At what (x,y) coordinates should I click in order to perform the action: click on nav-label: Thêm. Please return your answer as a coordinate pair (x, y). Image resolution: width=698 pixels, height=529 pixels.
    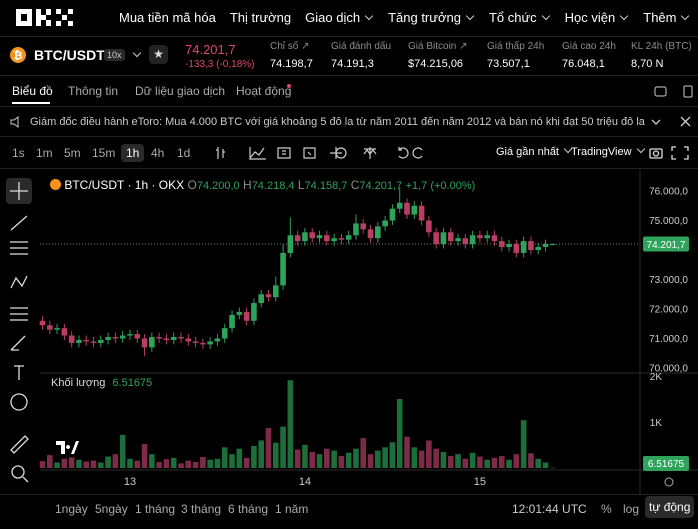
    Looking at the image, I should click on (660, 17).